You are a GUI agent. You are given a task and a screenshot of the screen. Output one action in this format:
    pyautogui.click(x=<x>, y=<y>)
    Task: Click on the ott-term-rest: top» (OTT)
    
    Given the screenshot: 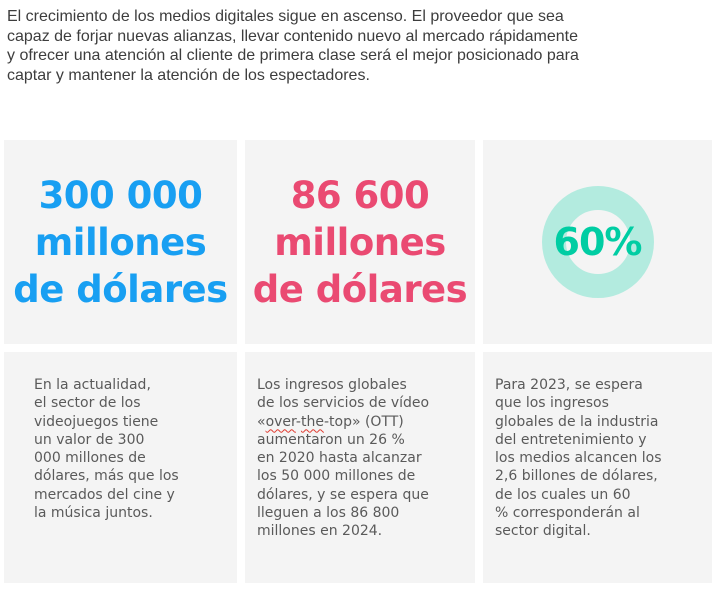 What is the action you would take?
    pyautogui.click(x=366, y=421)
    